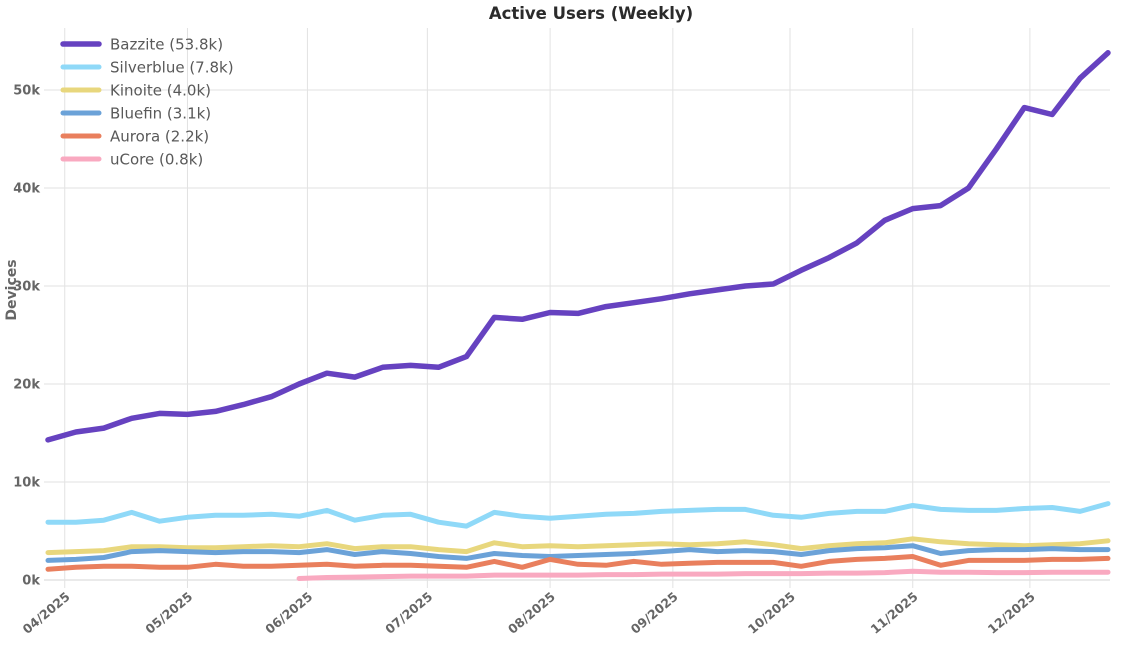 The image size is (1121, 656). What do you see at coordinates (1011, 613) in the screenshot?
I see `x-tick-label: 12/2025` at bounding box center [1011, 613].